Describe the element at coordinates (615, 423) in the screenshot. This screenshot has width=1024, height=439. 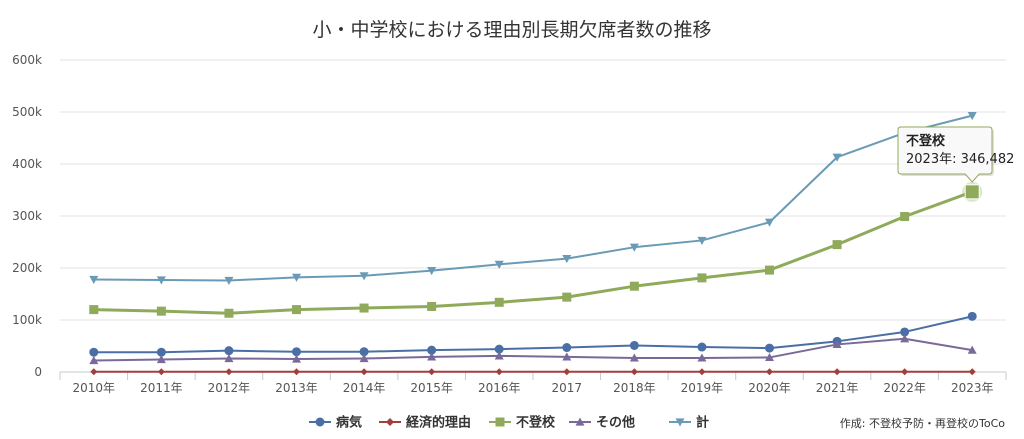
I see `legend-label: その他` at that location.